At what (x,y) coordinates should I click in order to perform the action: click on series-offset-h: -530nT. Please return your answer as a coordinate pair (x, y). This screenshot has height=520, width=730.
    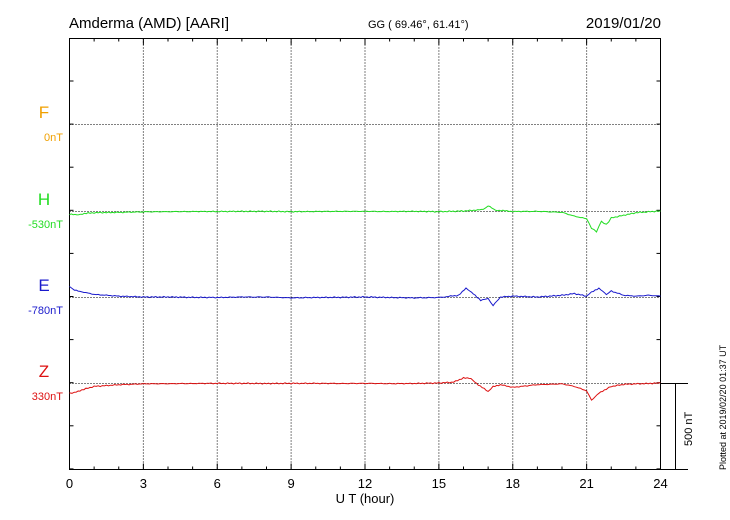
    Looking at the image, I should click on (45, 225).